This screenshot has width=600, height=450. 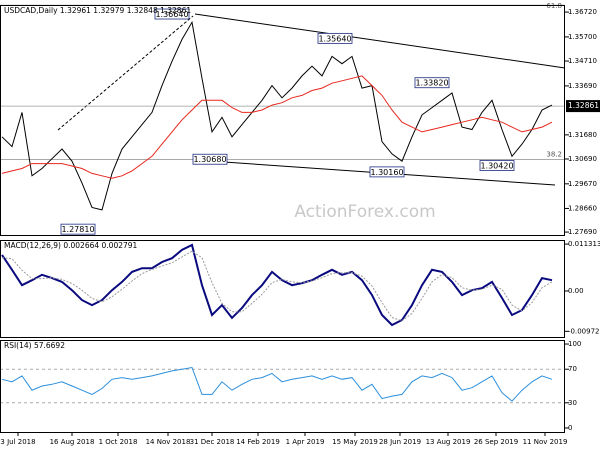 I want to click on x-tick-label: 16 Aug 2018, so click(x=72, y=442).